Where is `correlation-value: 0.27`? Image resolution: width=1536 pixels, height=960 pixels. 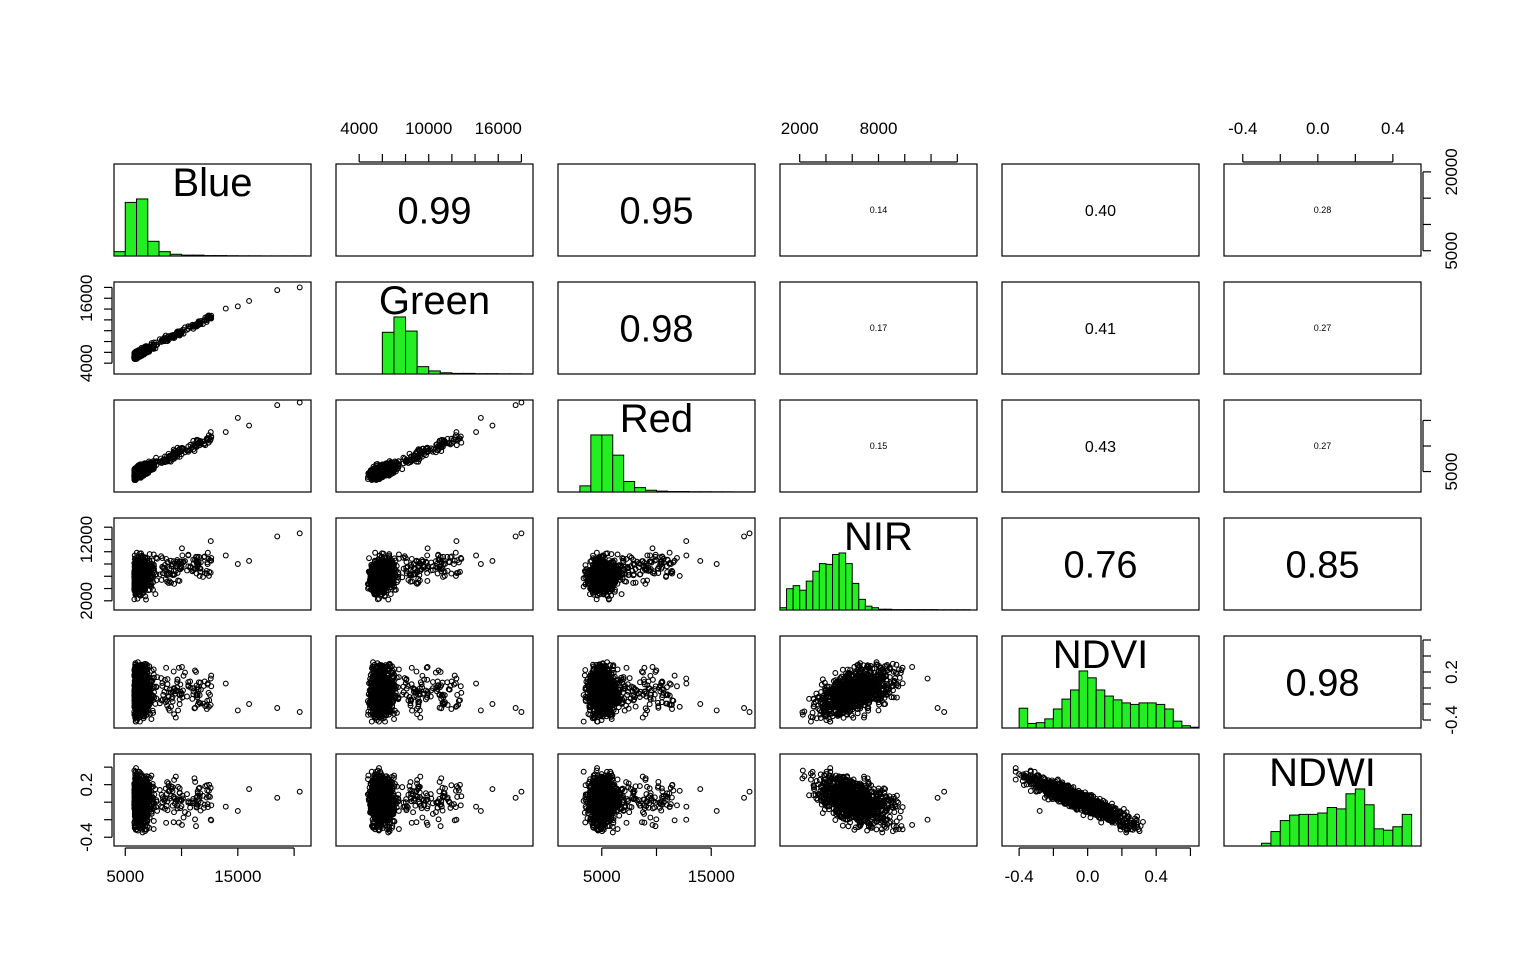
correlation-value: 0.27 is located at coordinates (1323, 328).